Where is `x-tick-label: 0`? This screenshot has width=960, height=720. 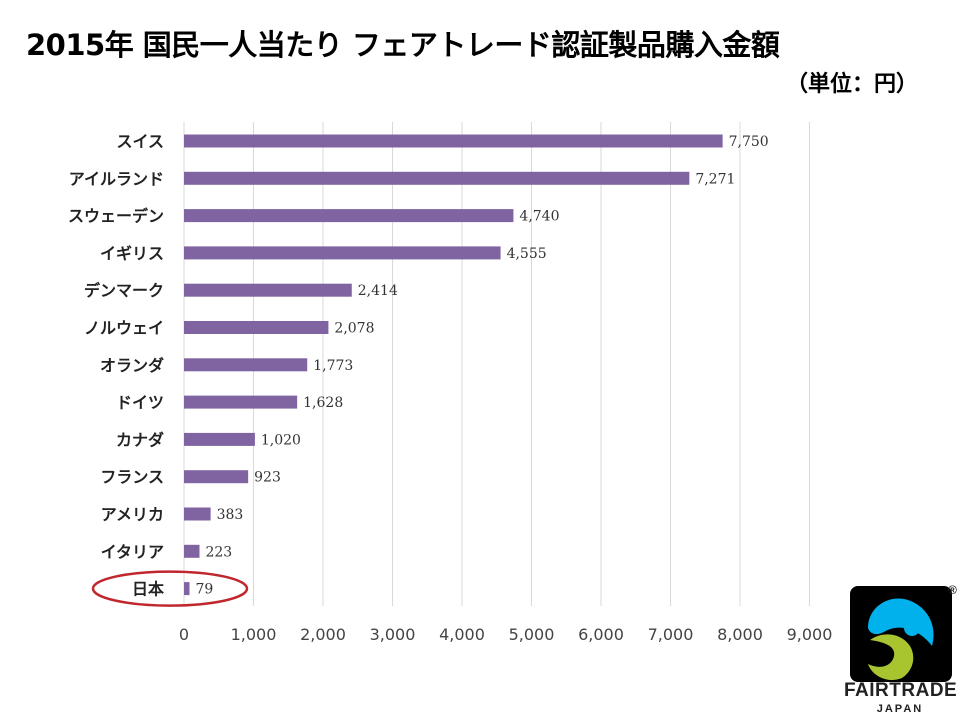 x-tick-label: 0 is located at coordinates (184, 634).